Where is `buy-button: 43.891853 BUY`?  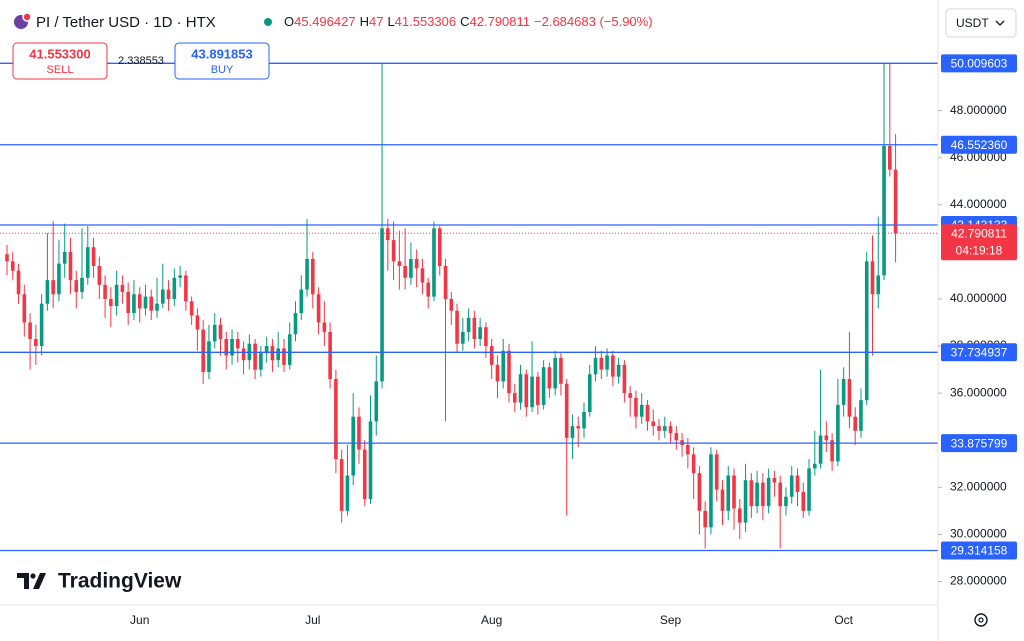
buy-button: 43.891853 BUY is located at coordinates (222, 61).